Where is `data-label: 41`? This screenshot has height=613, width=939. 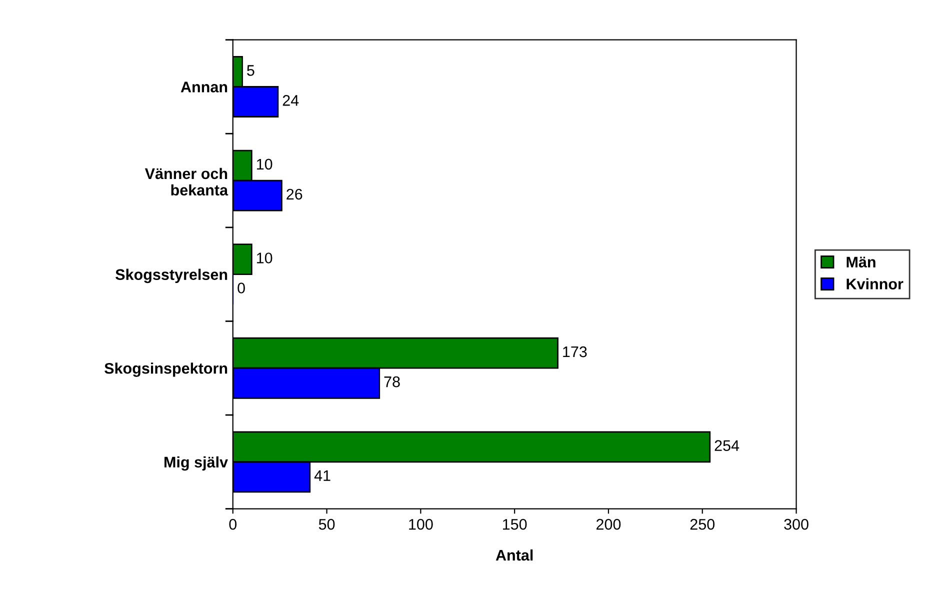
data-label: 41 is located at coordinates (322, 475).